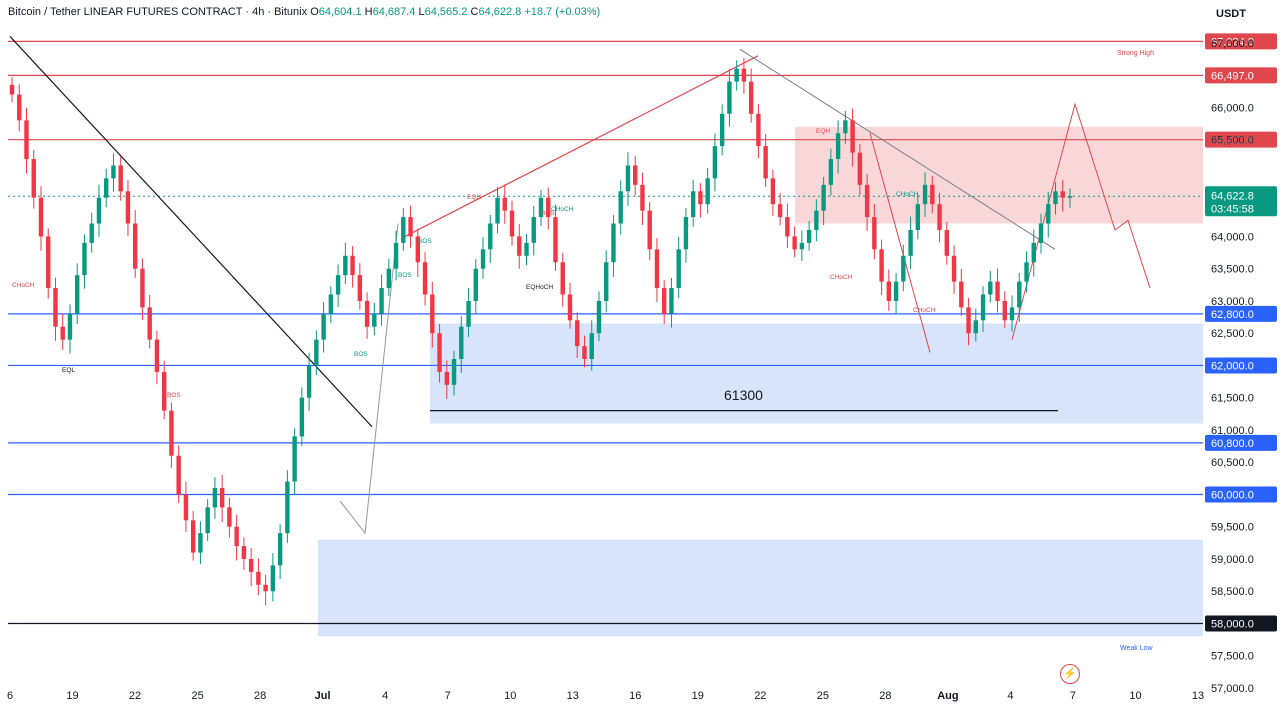 Image resolution: width=1280 pixels, height=706 pixels. What do you see at coordinates (562, 12) in the screenshot?
I see `change-value: +18.7 (+0.03%)` at bounding box center [562, 12].